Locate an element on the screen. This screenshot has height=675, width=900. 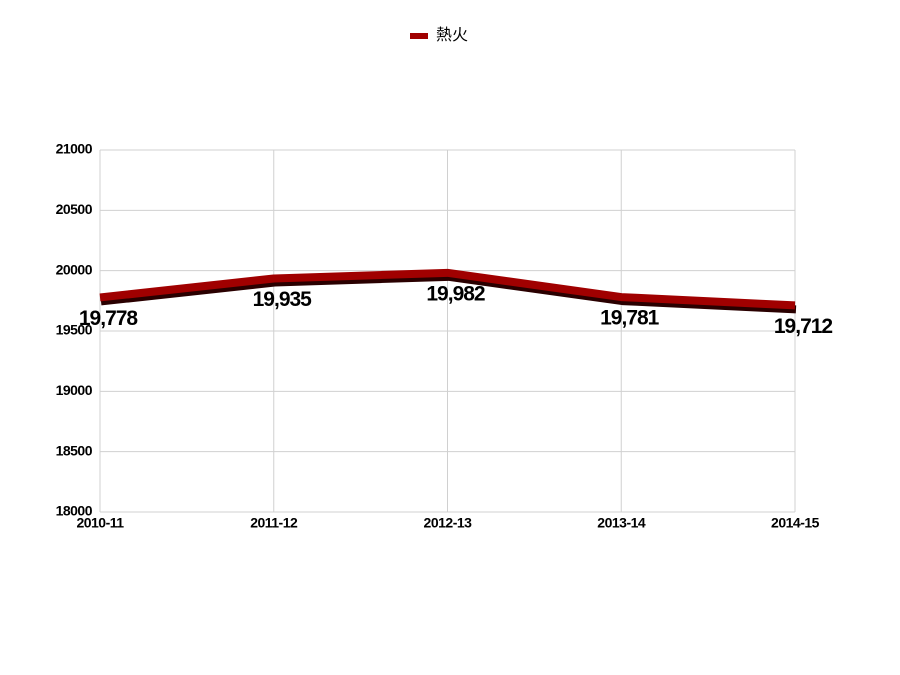
legend: 熱火 is located at coordinates (439, 35).